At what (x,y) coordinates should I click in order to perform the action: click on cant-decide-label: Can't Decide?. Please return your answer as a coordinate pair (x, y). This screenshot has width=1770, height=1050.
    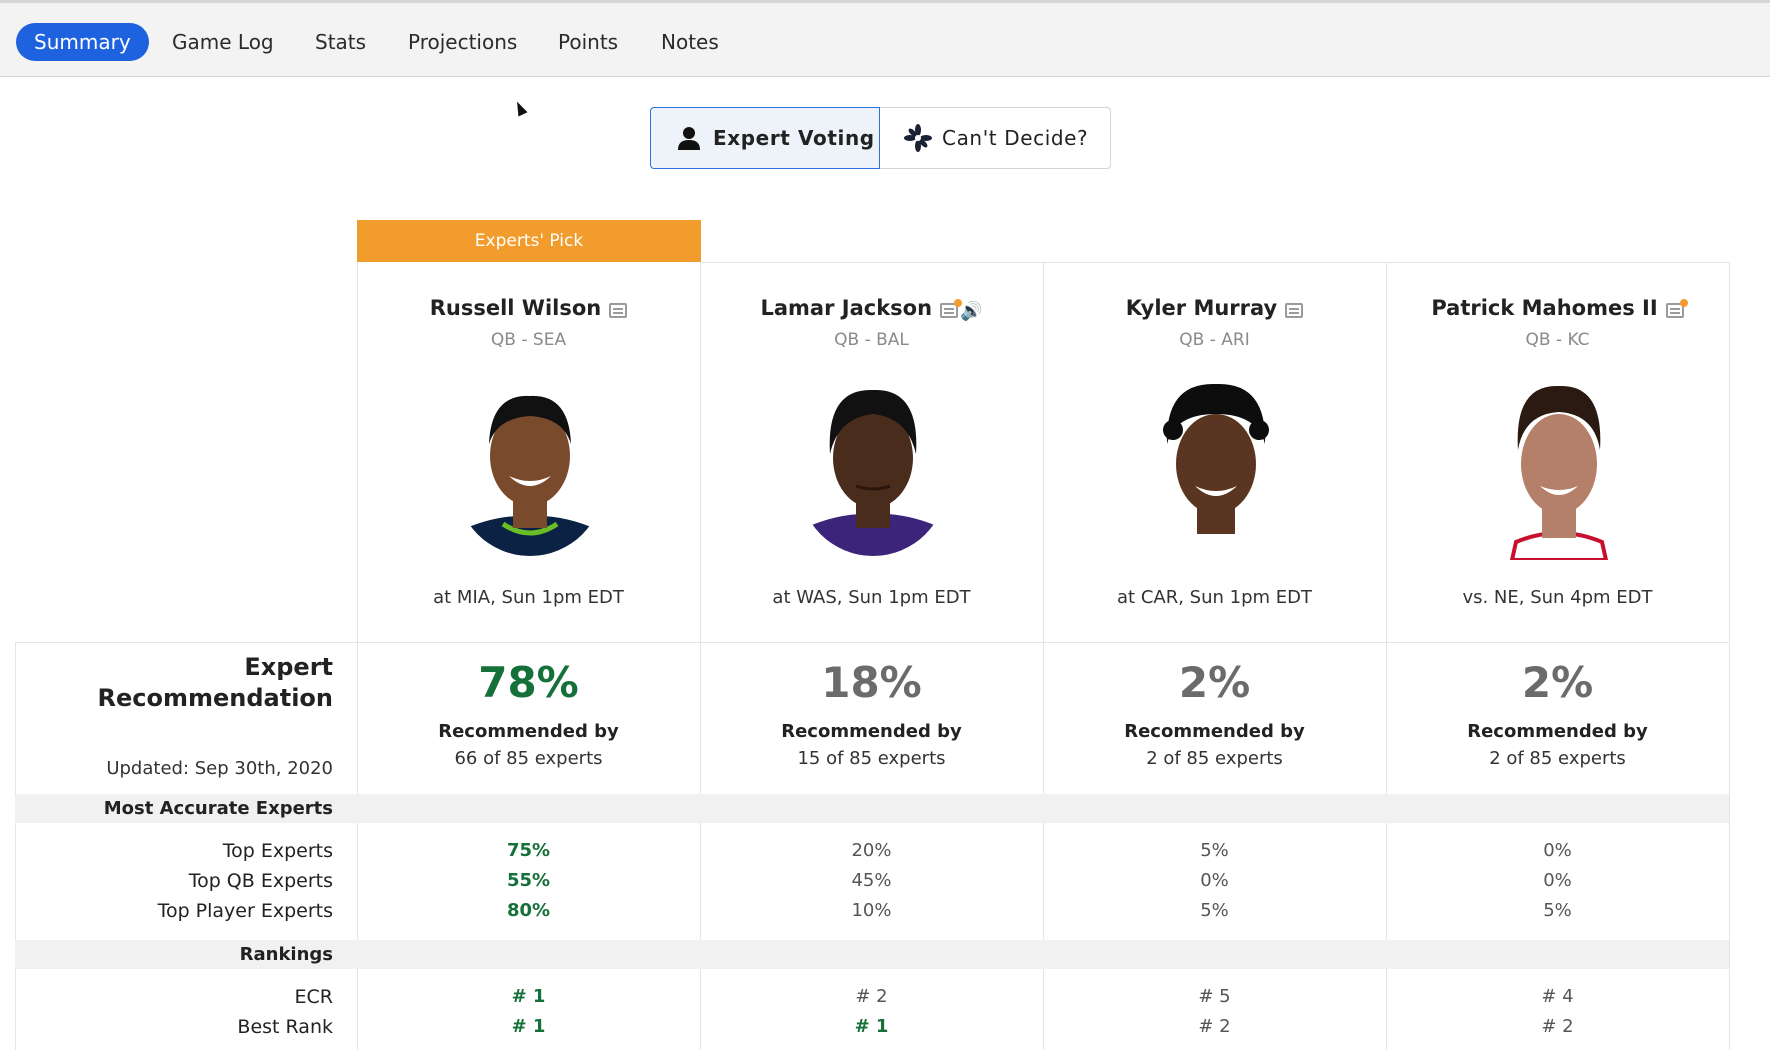
    Looking at the image, I should click on (1015, 138).